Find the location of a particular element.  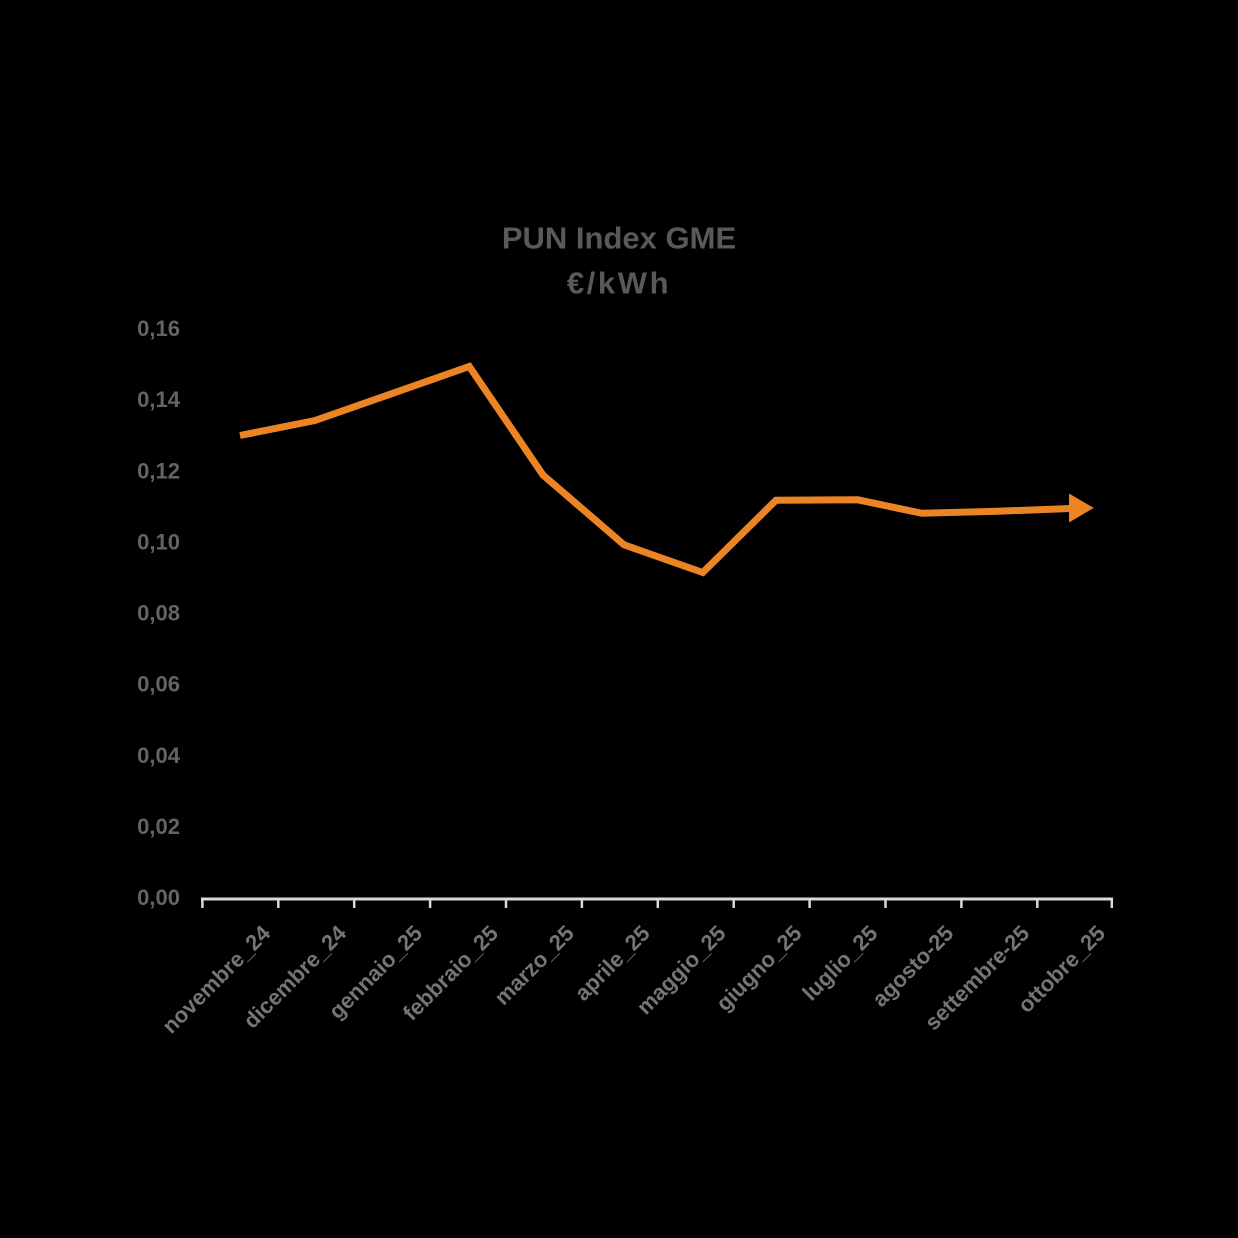

svg-text: 0,14 is located at coordinates (159, 399).